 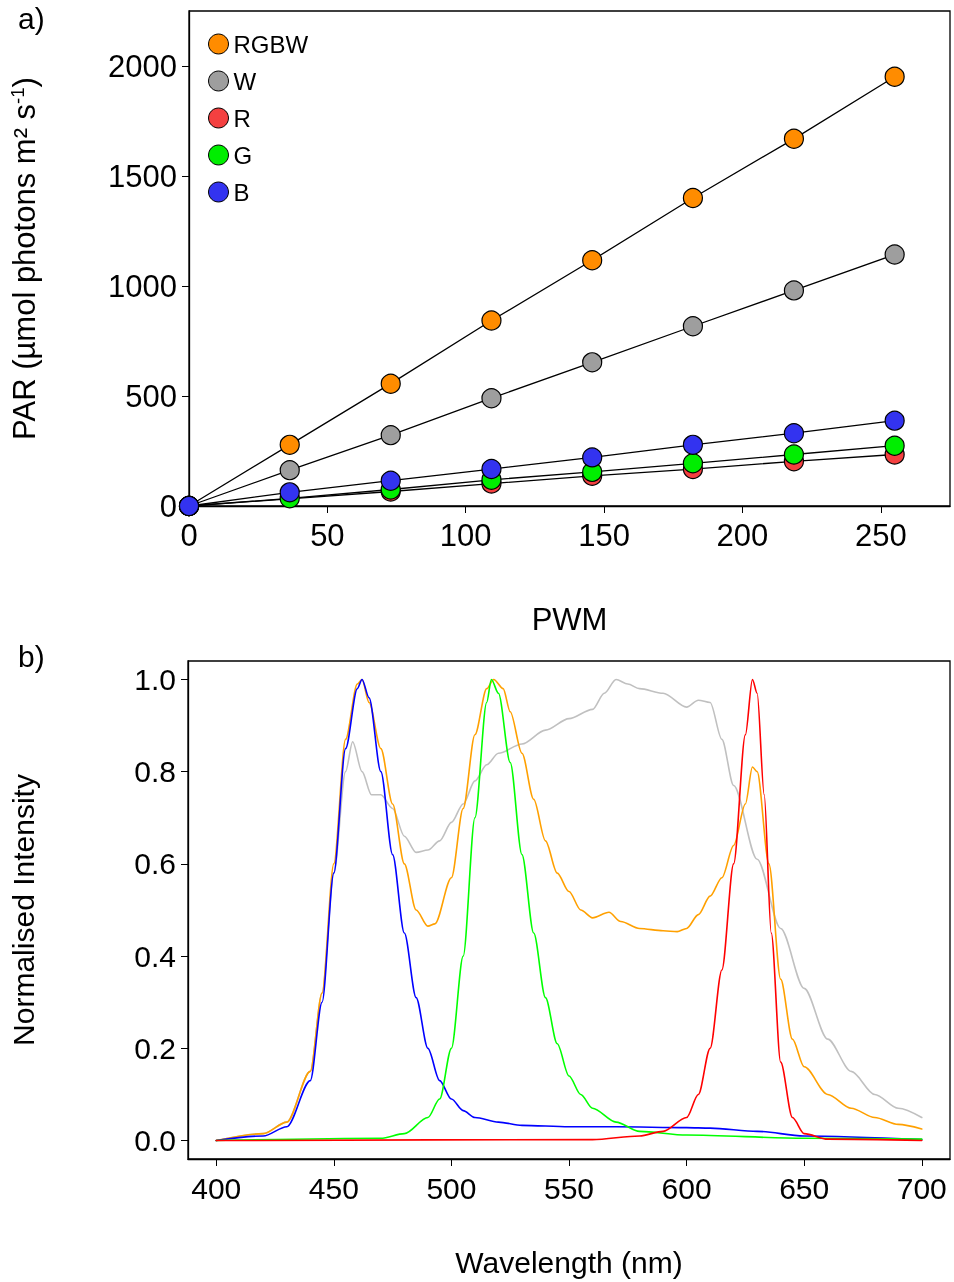 What do you see at coordinates (24, 258) in the screenshot?
I see `y-axis-title: PAR (µmol photons m² s-1)` at bounding box center [24, 258].